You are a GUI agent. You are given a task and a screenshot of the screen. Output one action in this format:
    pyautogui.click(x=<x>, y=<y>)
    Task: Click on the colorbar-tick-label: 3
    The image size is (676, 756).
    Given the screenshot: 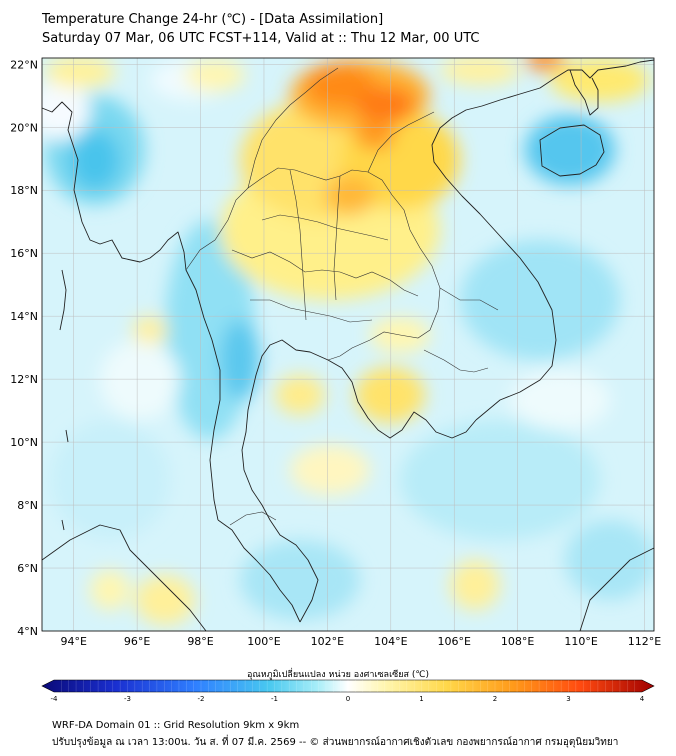 What is the action you would take?
    pyautogui.click(x=568, y=699)
    